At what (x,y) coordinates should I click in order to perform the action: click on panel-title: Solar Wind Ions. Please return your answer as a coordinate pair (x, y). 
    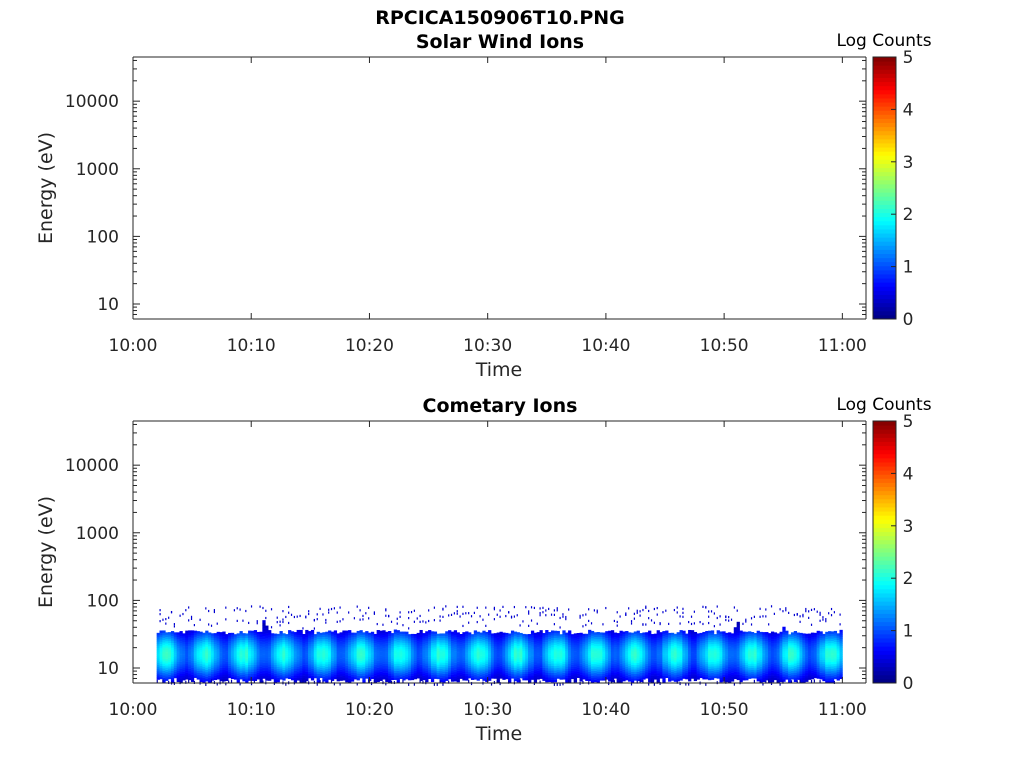
    Looking at the image, I should click on (500, 42).